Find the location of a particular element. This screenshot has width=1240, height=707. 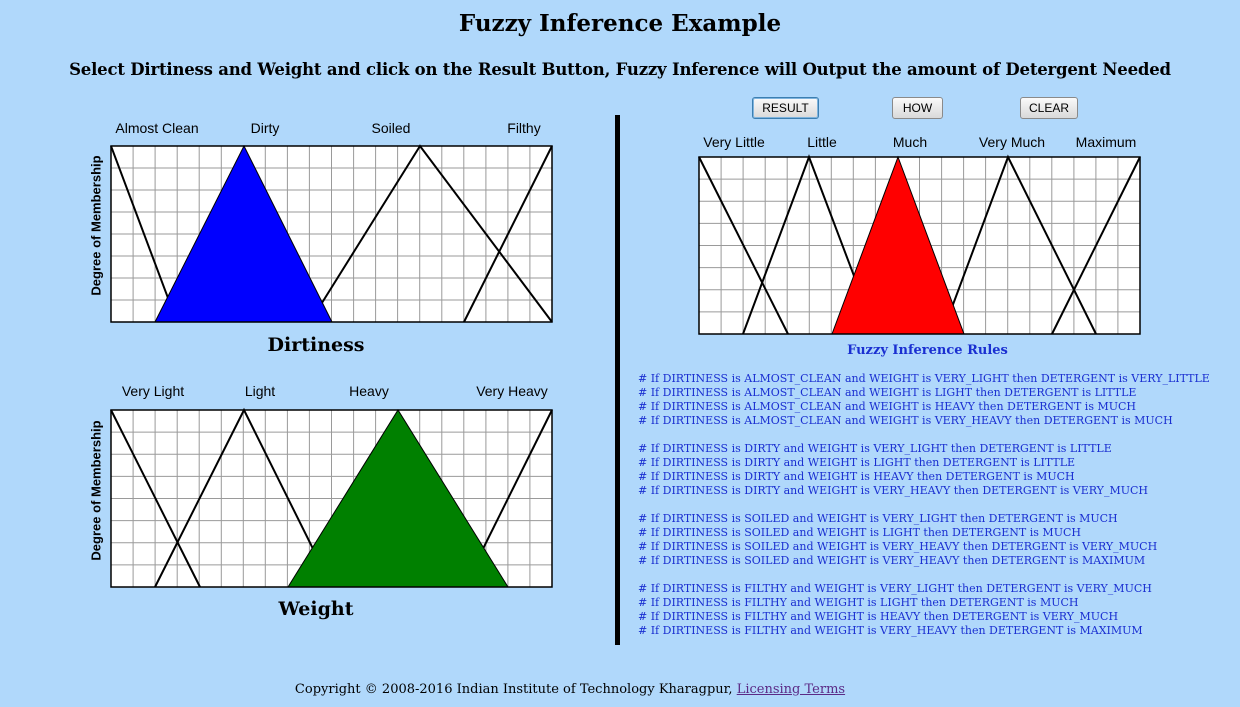

detergent-set-label: Little is located at coordinates (822, 142).